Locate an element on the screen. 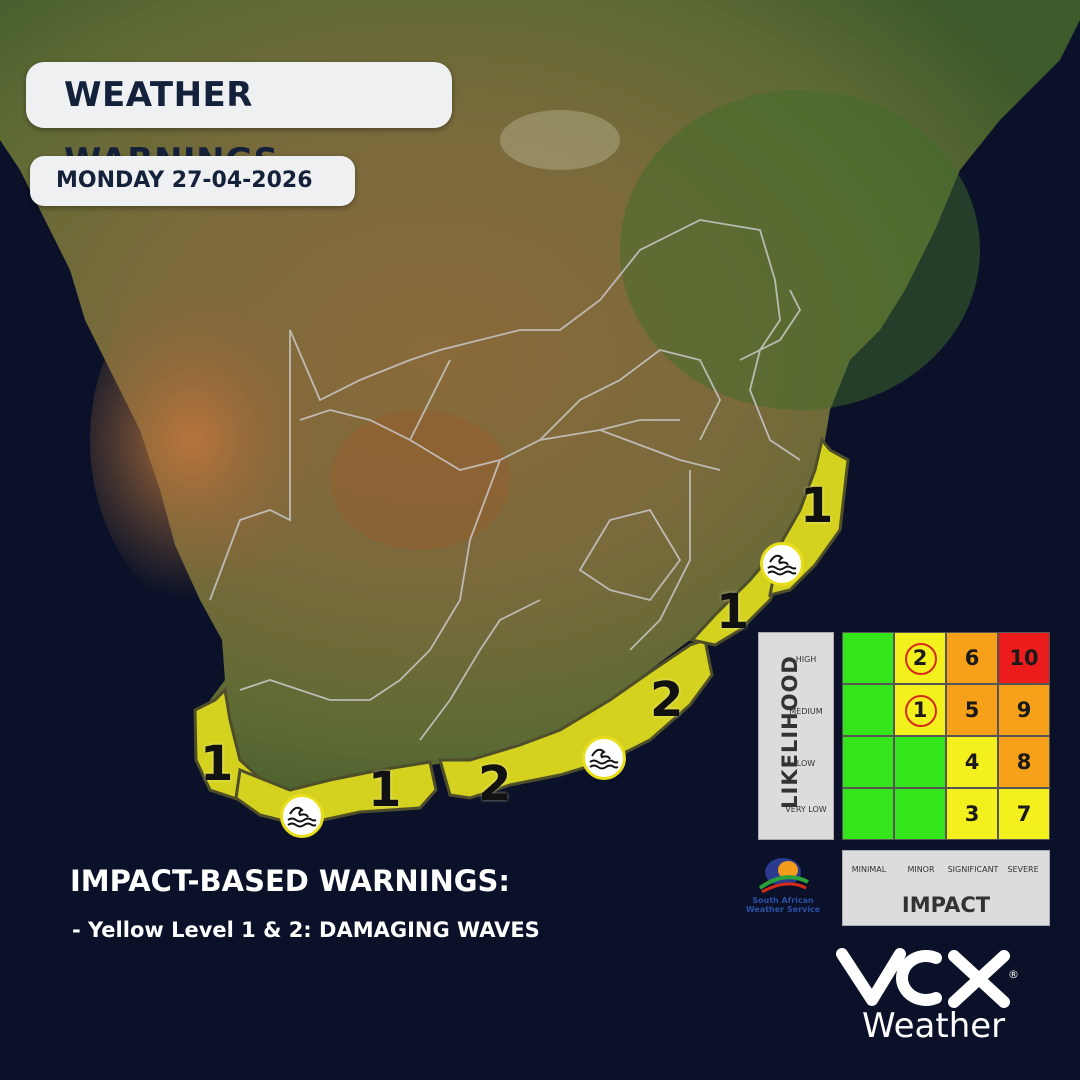  green-vegetation is located at coordinates (800, 250).